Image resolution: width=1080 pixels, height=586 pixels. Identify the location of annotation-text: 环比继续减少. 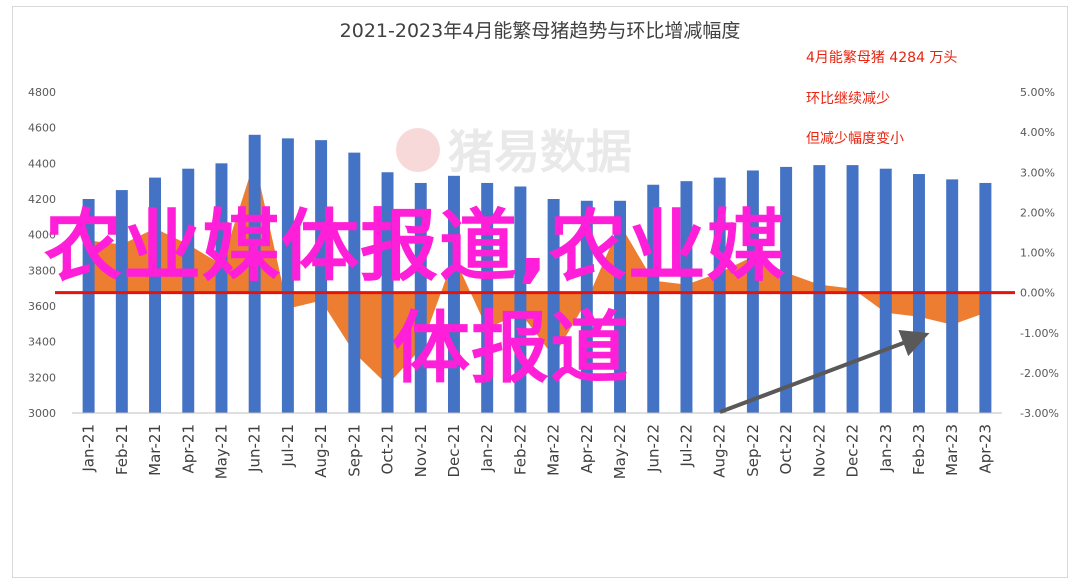
(848, 98).